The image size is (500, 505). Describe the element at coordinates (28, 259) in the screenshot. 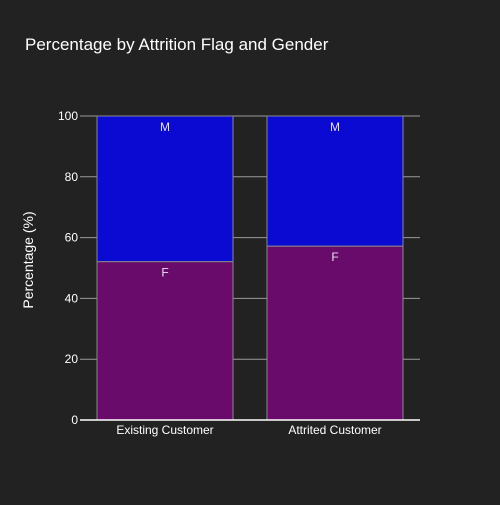

I see `y-axis-label: Percentage (%)` at that location.